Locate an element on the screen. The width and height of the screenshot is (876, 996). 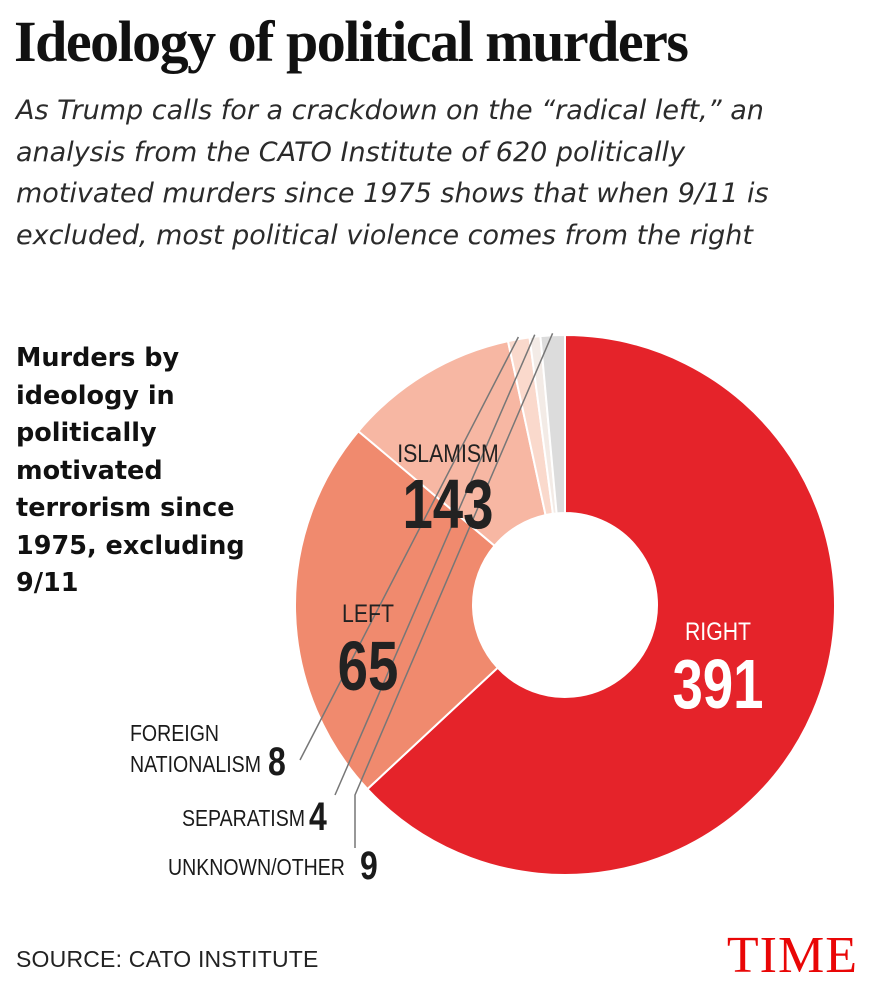
leader-line-unknown-other is located at coordinates (454, 590).